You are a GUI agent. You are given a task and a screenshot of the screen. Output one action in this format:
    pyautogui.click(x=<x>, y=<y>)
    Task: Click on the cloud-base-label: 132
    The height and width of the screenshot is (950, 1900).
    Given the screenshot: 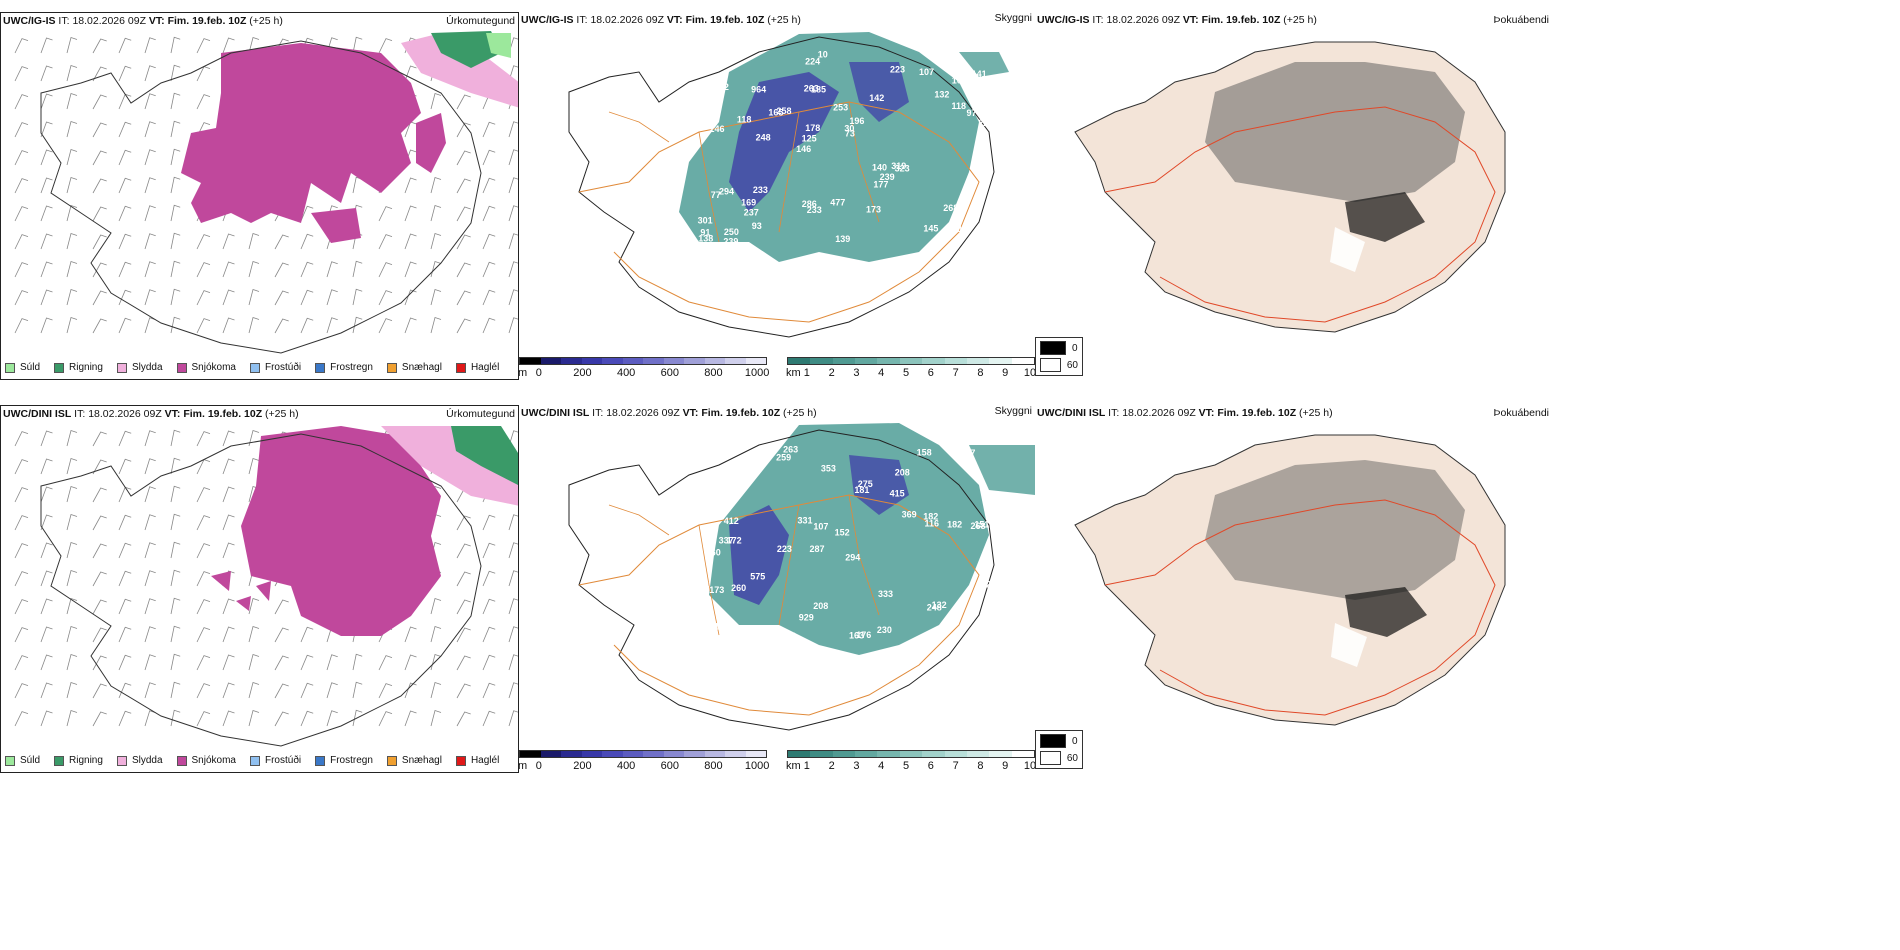 What is the action you would take?
    pyautogui.click(x=941, y=95)
    